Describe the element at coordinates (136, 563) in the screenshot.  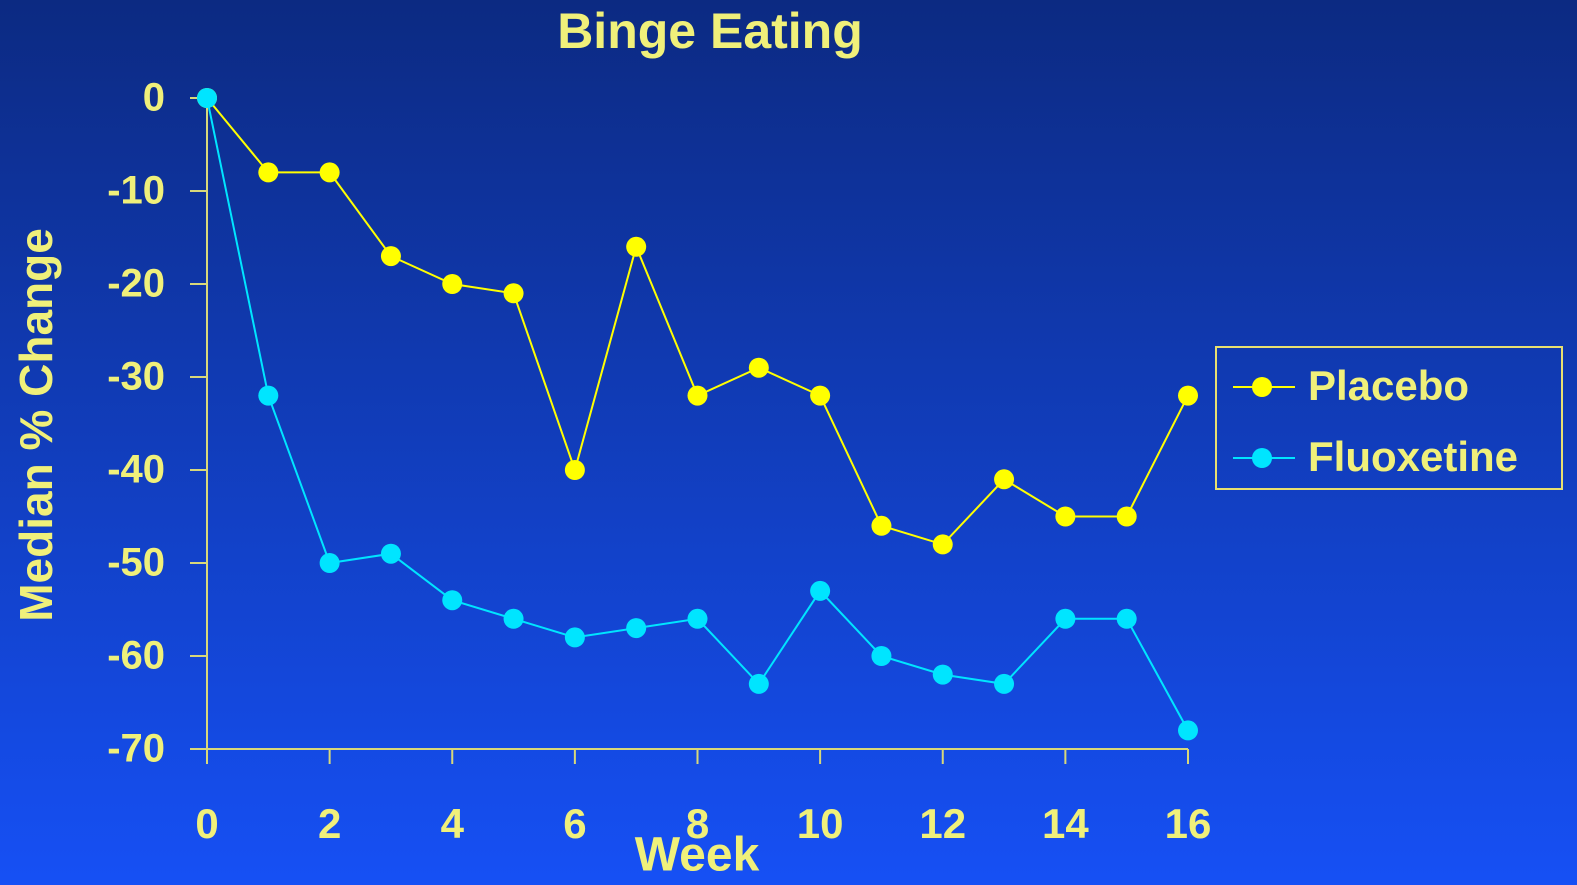
I see `y-tick-label: -50` at that location.